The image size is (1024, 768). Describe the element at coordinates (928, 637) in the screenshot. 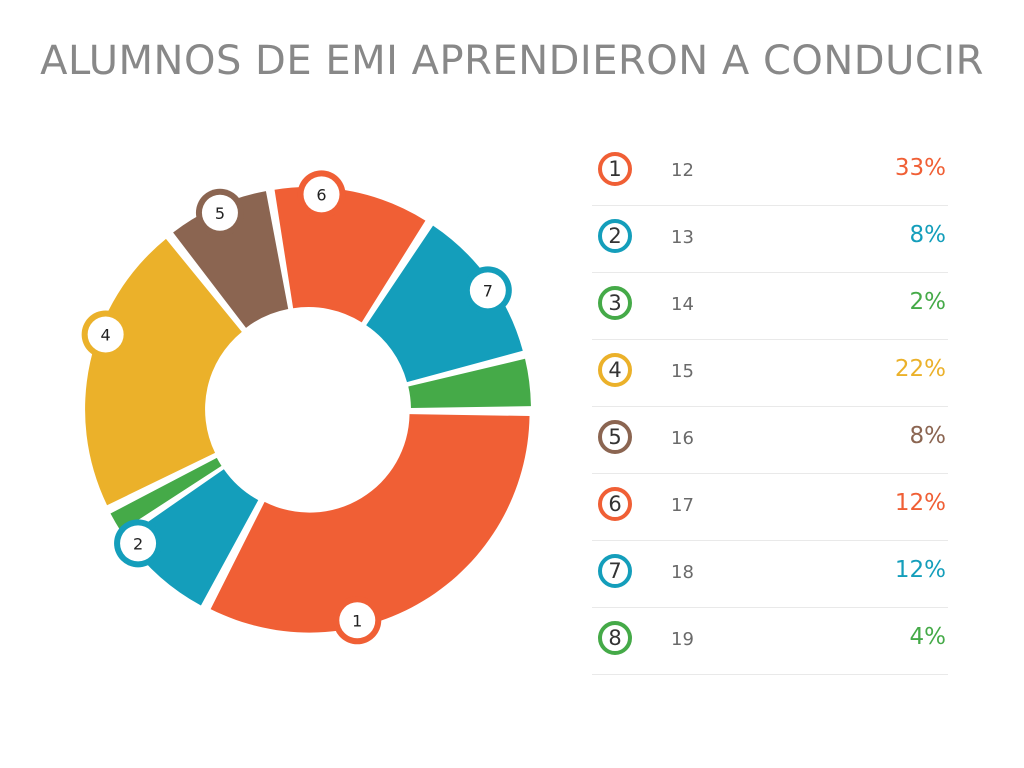

I see `legend-percent: 4%` at that location.